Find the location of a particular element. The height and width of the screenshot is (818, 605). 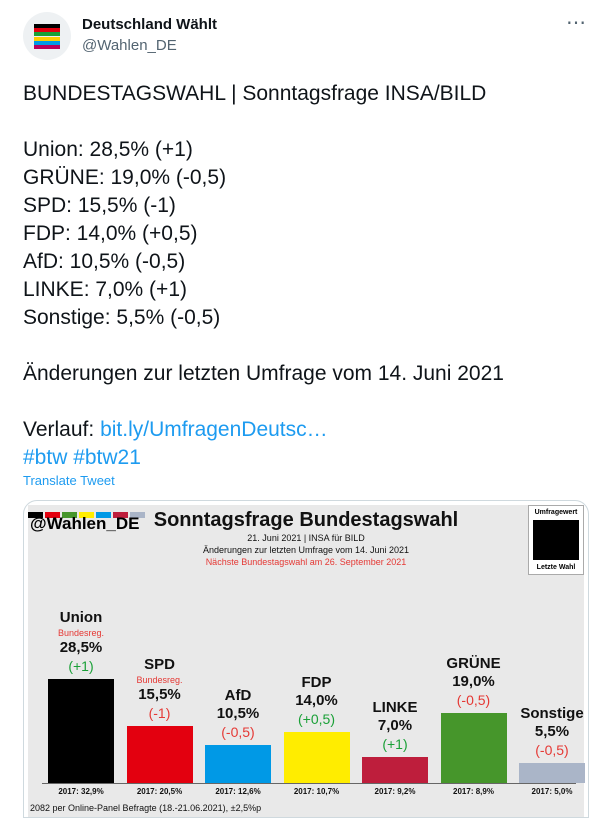

party-value: 19,0% is located at coordinates (473, 682).